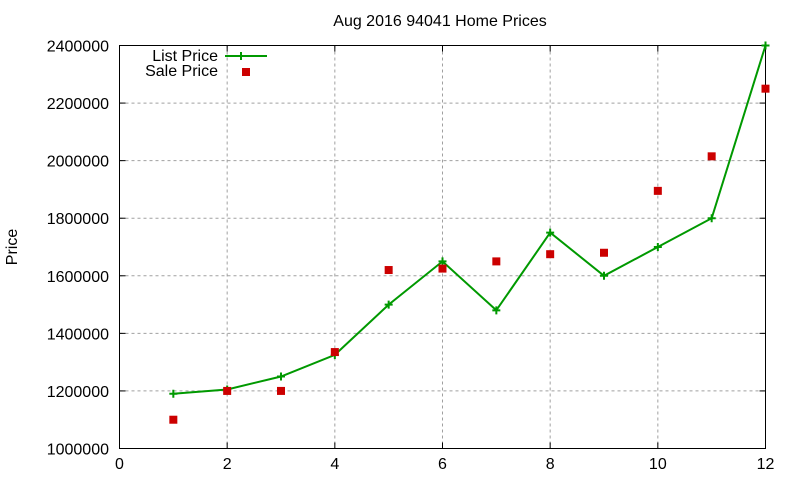 The image size is (800, 480). I want to click on legend: List Price Sale Price, so click(206, 64).